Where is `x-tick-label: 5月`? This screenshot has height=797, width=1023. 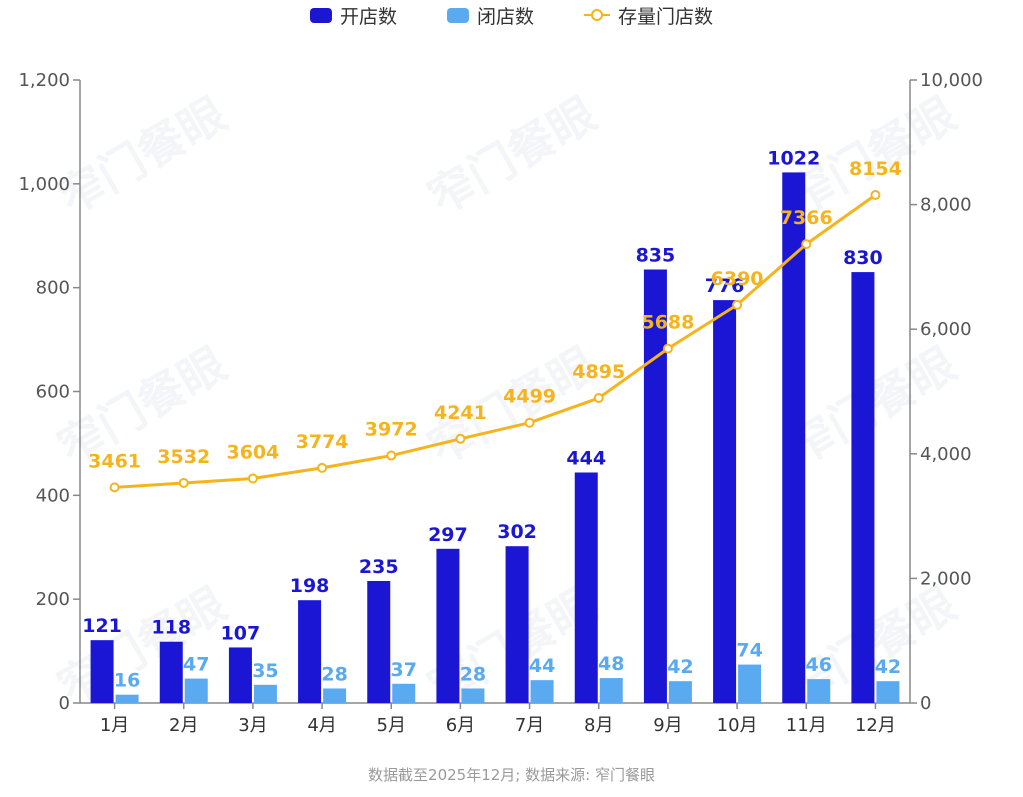
x-tick-label: 5月 is located at coordinates (391, 725).